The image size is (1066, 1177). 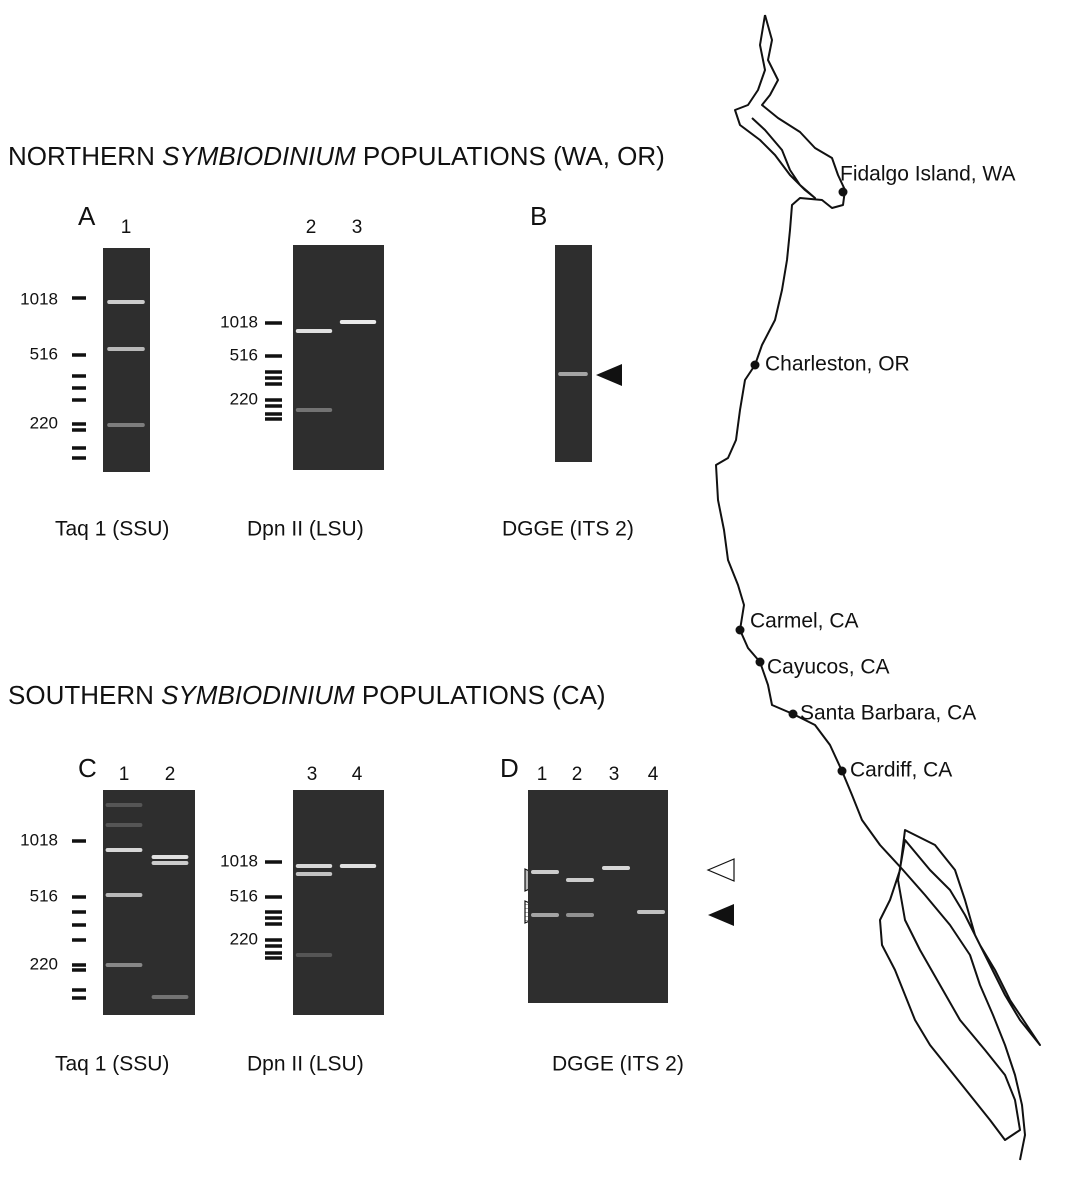 I want to click on location-label: Charleston, OR, so click(x=837, y=364).